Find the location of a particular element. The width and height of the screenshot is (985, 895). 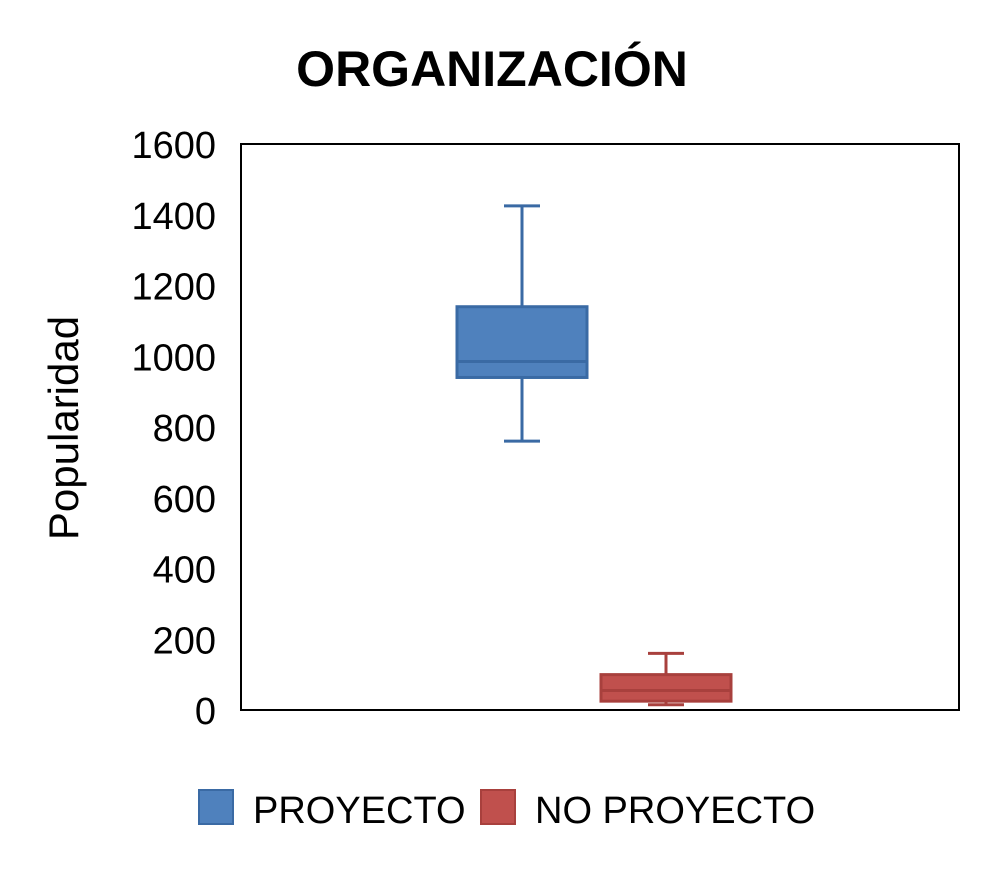

legend-item-2: NO PROYECTO is located at coordinates (647, 810).